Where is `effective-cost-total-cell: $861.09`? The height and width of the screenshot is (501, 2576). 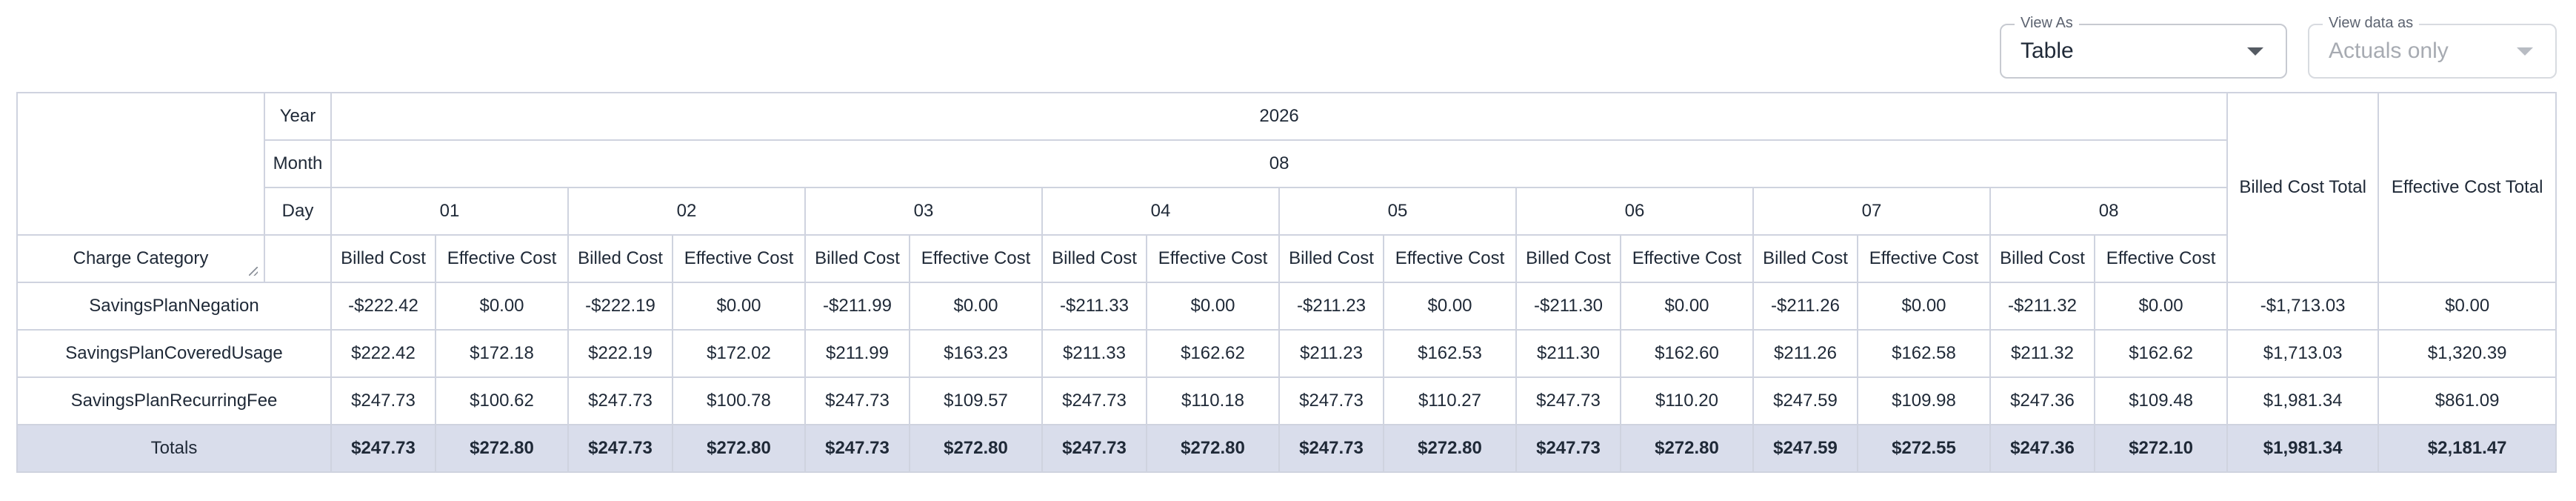
effective-cost-total-cell: $861.09 is located at coordinates (2467, 400).